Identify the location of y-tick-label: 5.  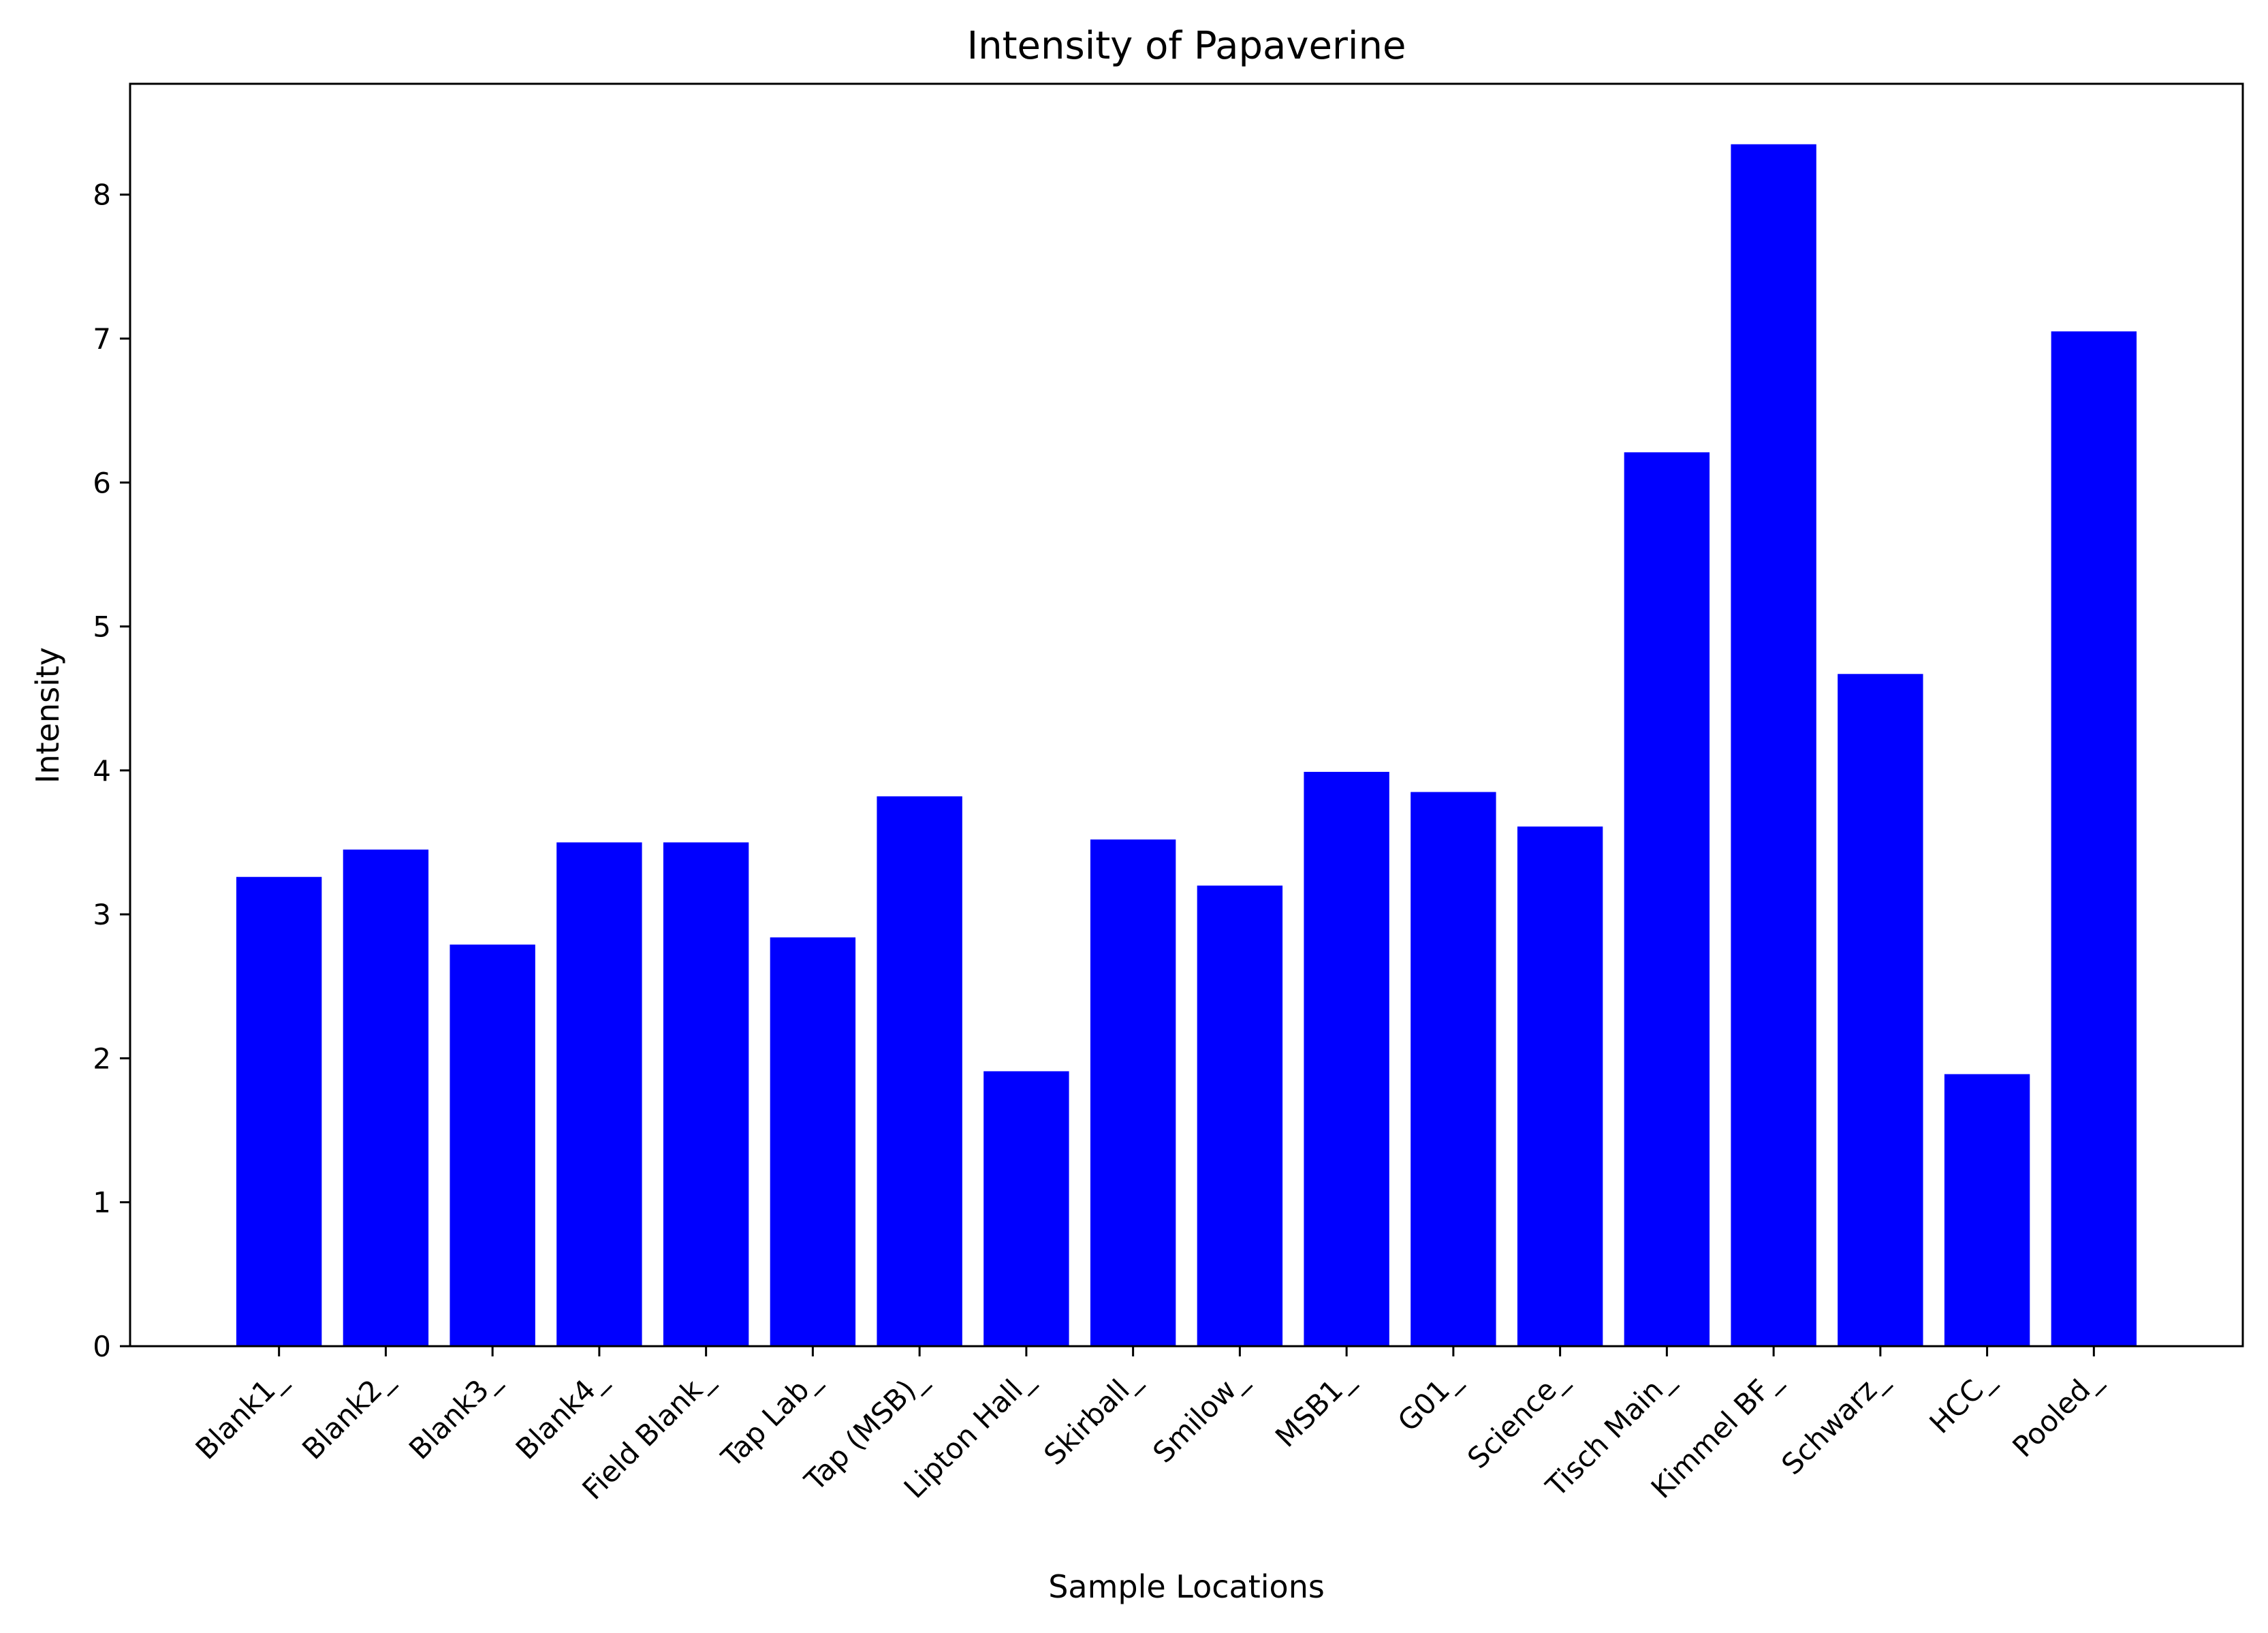
(102, 627).